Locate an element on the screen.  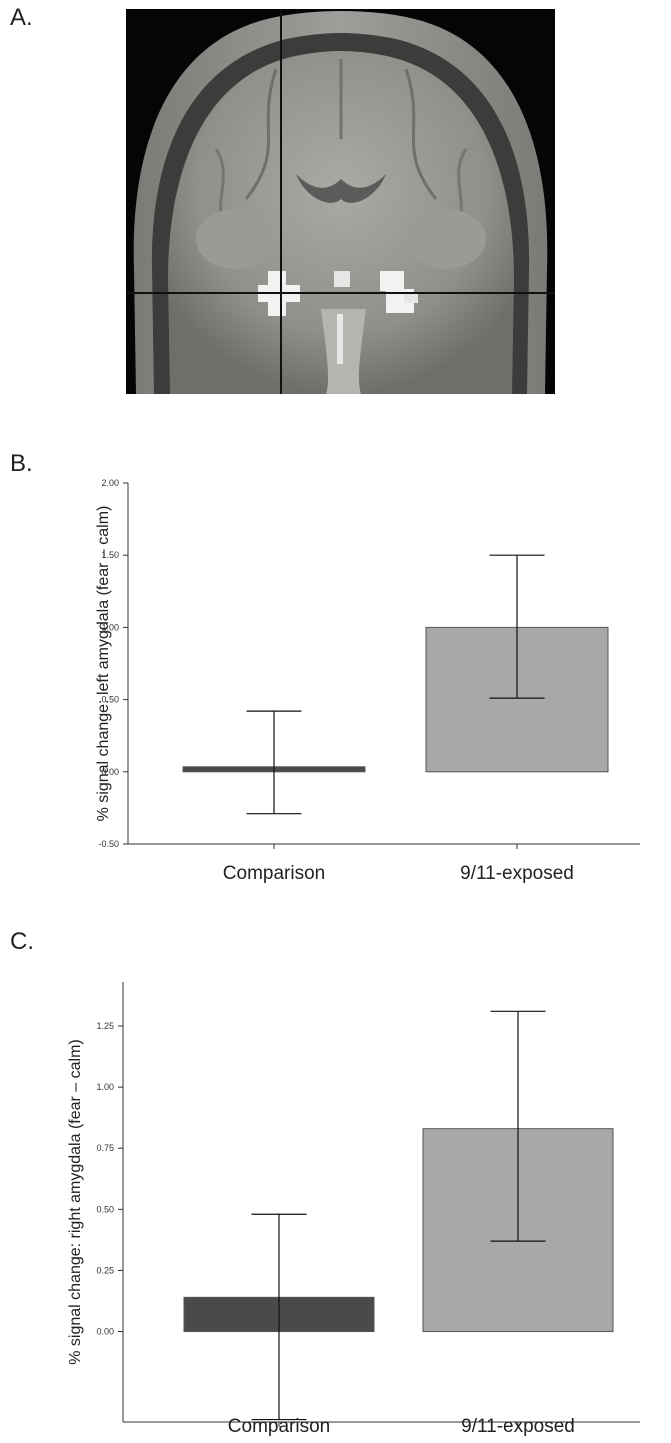
panel-a-label: A. is located at coordinates (21, 17).